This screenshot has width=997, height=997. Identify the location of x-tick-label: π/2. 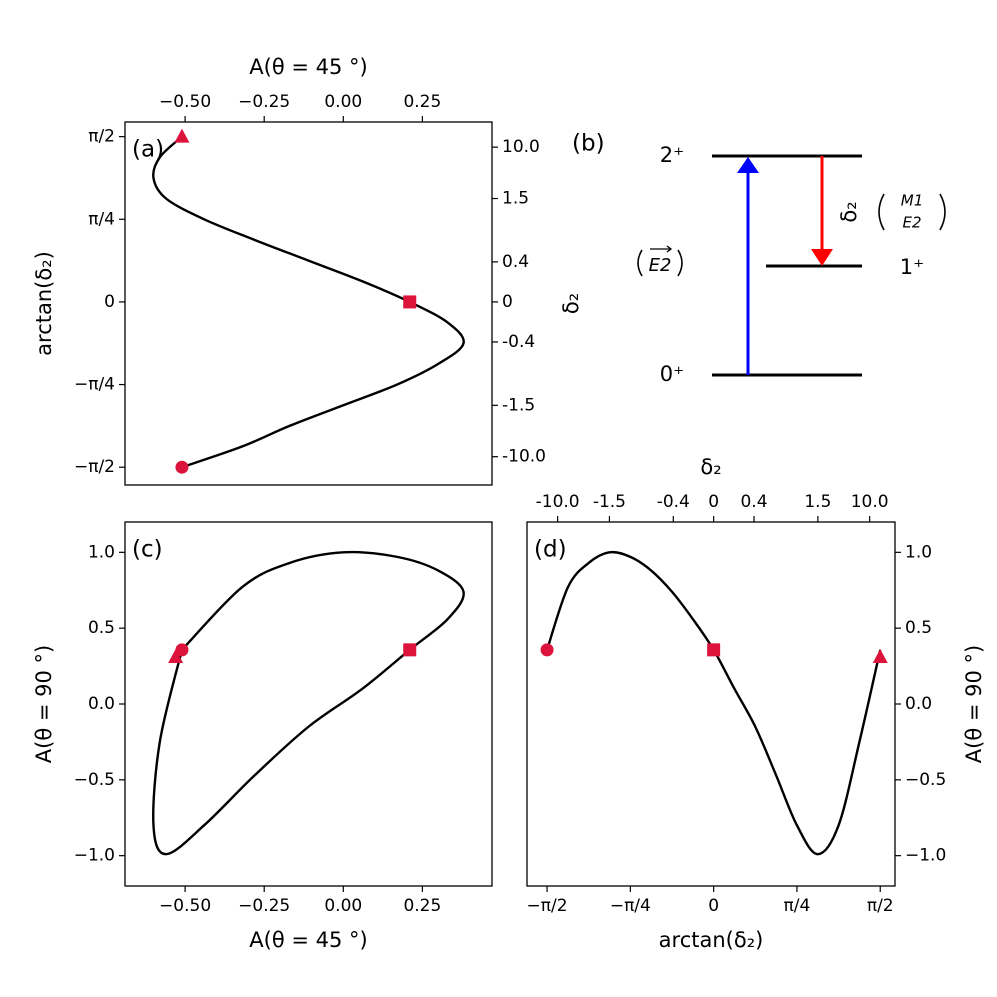
(880, 906).